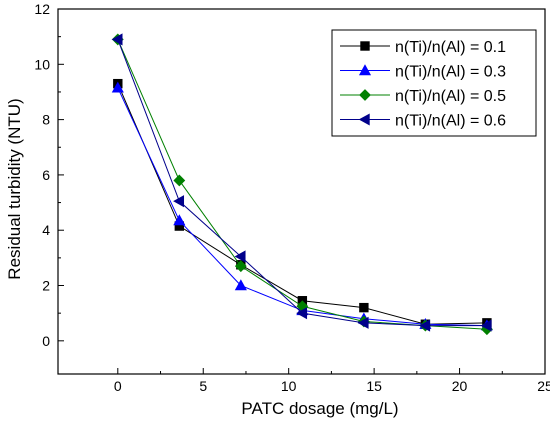 The image size is (550, 425). Describe the element at coordinates (450, 72) in the screenshot. I see `legend-label: n(Ti)/n(Al) = 0.3` at that location.